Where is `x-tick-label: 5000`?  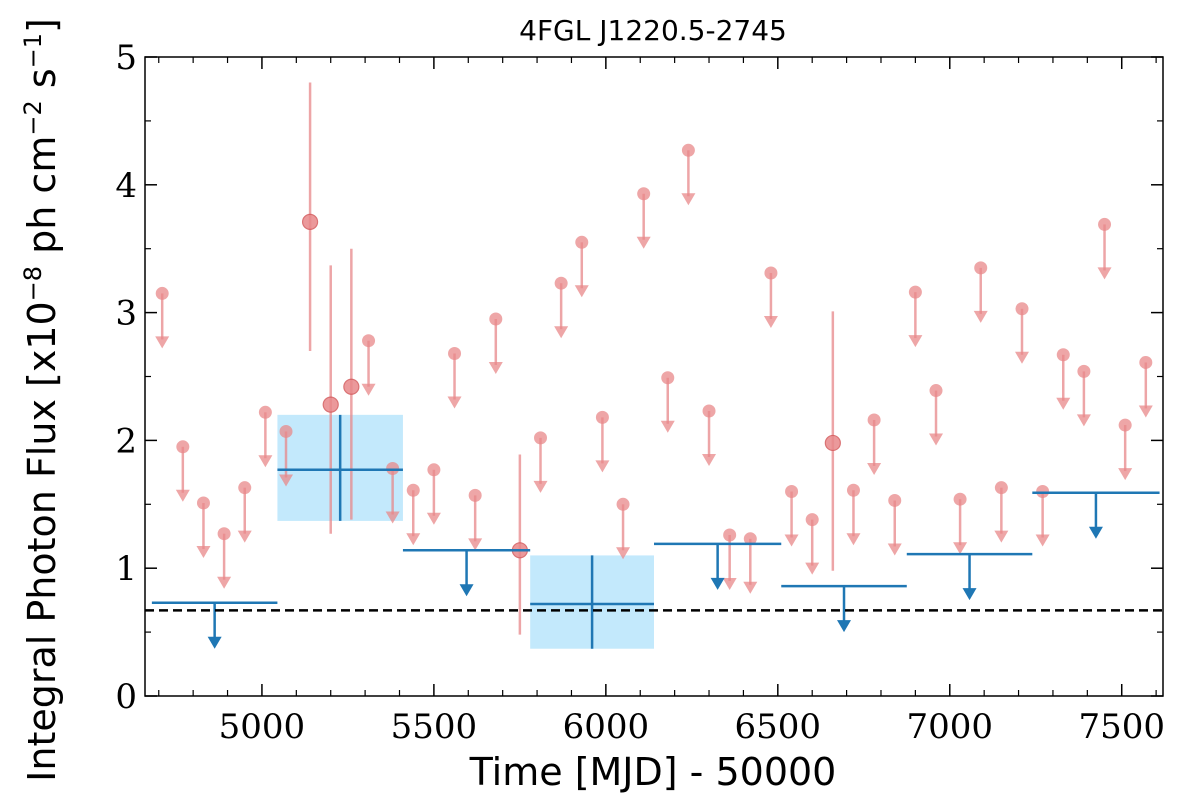 x-tick-label: 5000 is located at coordinates (262, 727).